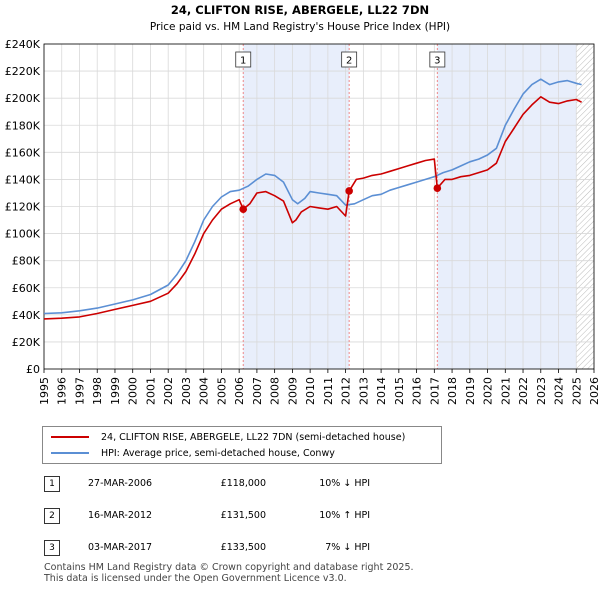 The width and height of the screenshot is (600, 590). Describe the element at coordinates (23, 207) in the screenshot. I see `y-tick-label: £120K` at that location.